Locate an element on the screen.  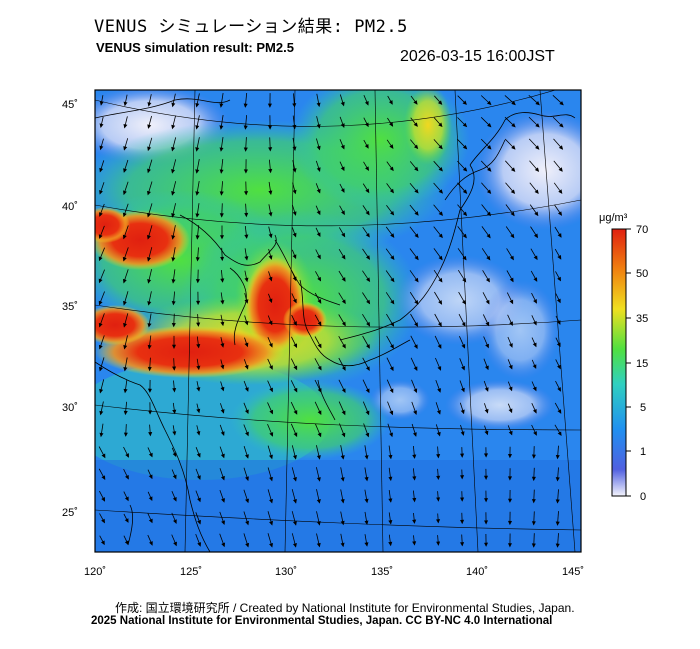
lon-label-140: 140˚ is located at coordinates (477, 572).